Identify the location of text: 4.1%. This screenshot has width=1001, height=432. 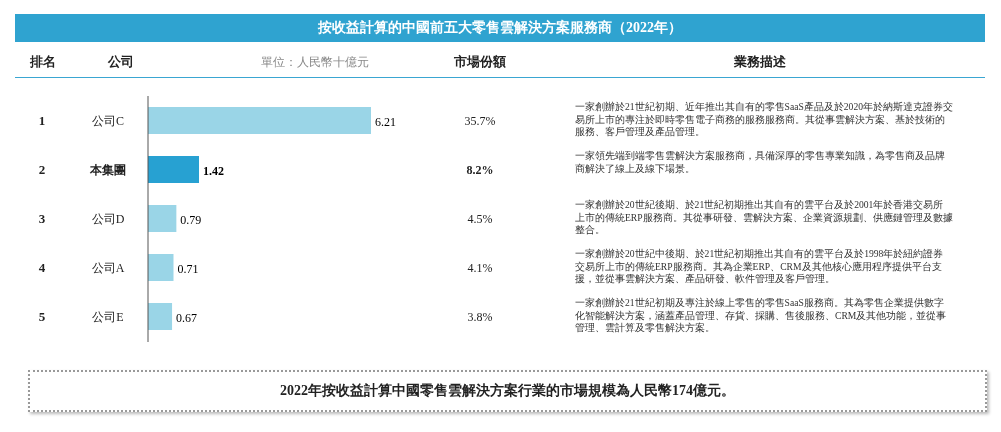
(480, 268).